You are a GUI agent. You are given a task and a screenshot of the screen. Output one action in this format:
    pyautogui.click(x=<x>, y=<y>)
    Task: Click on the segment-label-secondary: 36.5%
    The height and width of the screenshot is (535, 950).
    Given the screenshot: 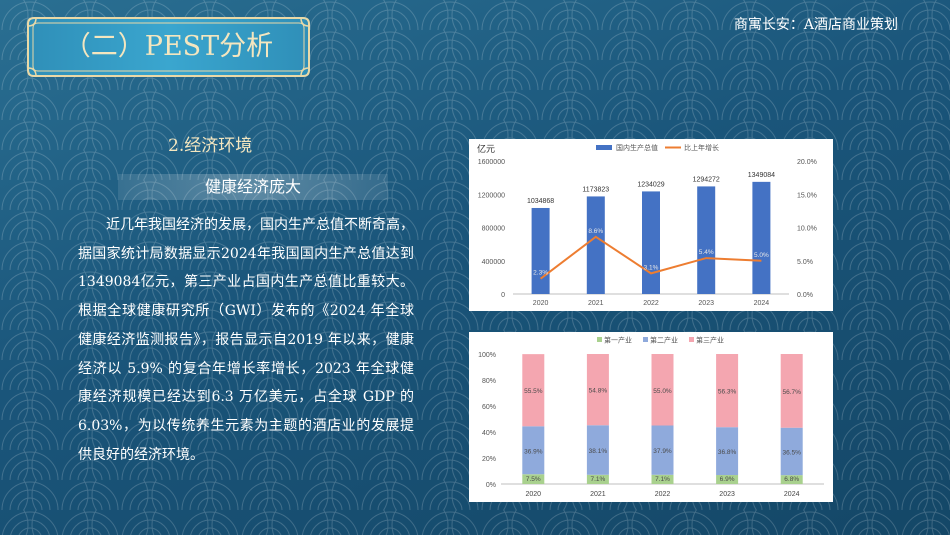 What is the action you would take?
    pyautogui.click(x=791, y=452)
    